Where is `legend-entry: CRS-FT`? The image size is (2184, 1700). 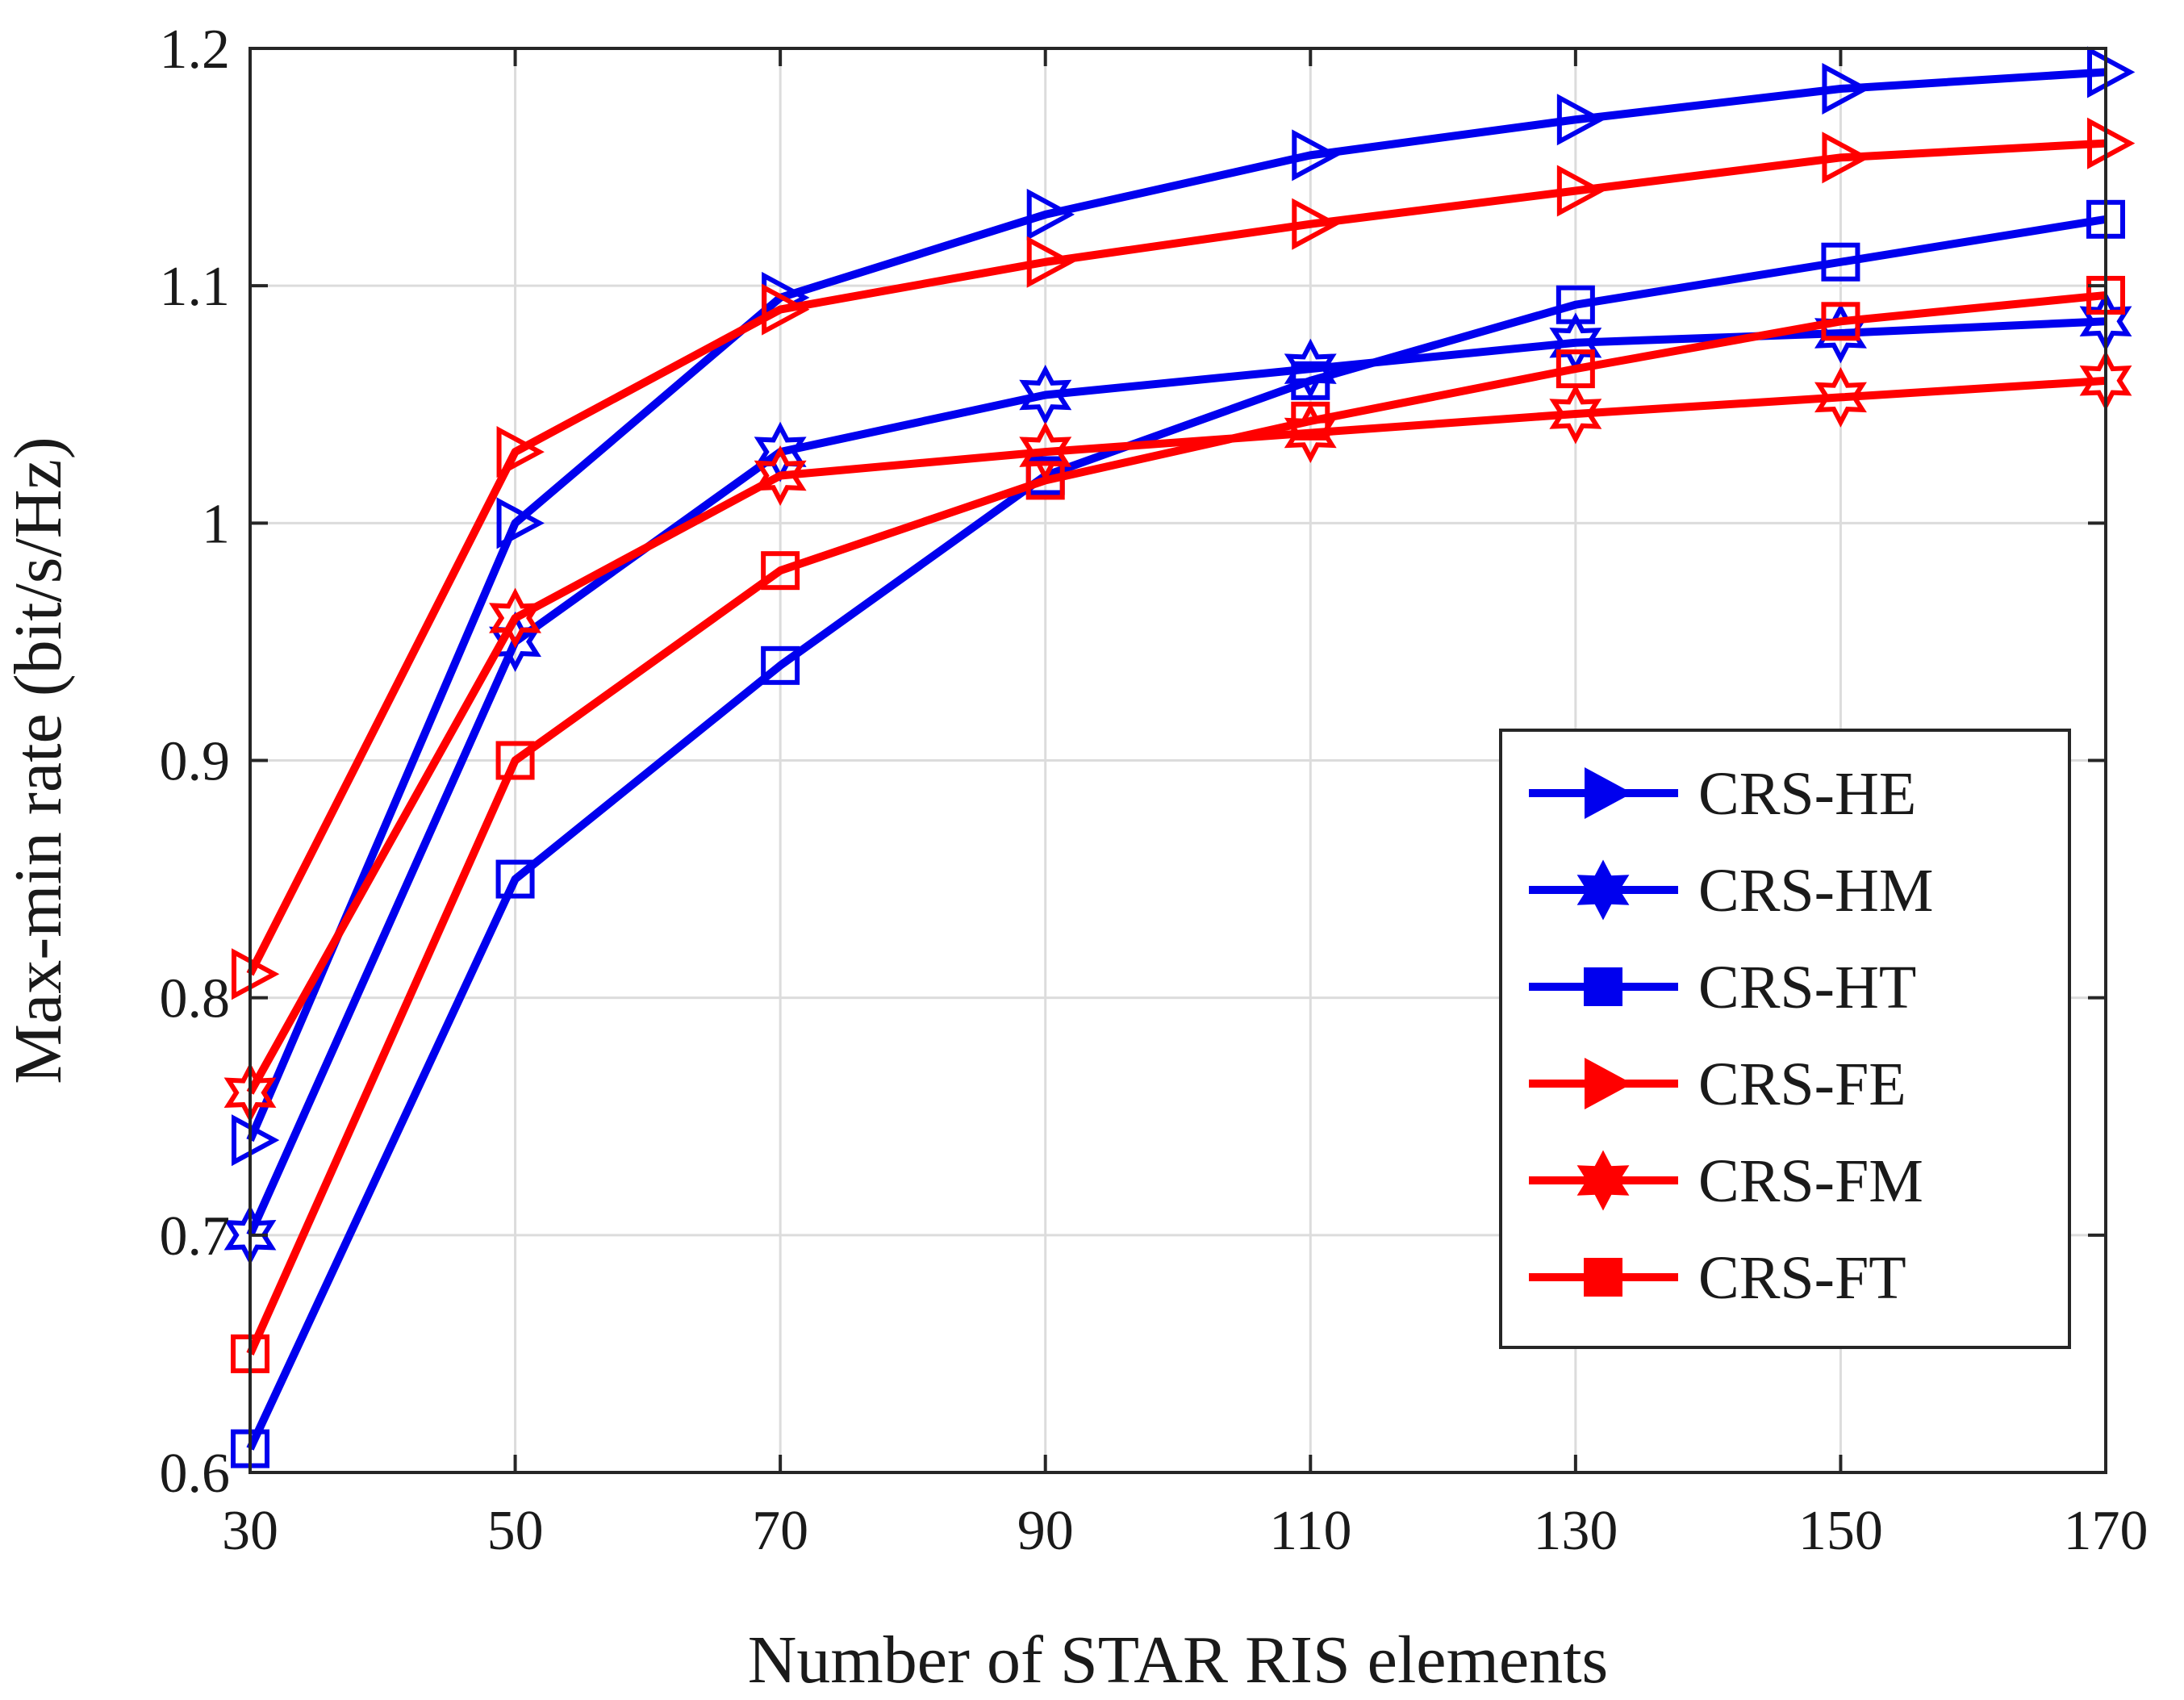 legend-entry: CRS-FT is located at coordinates (1717, 1278).